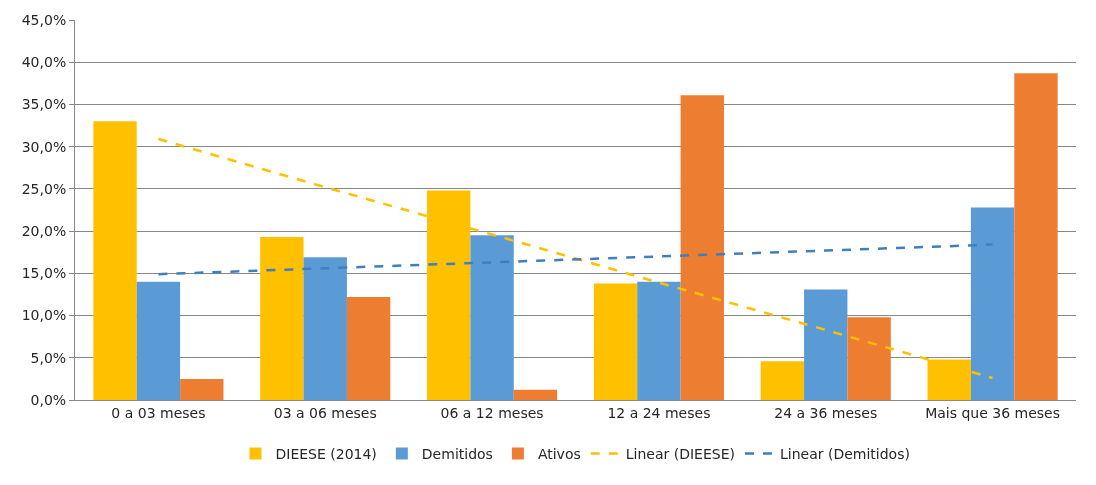 Image resolution: width=1096 pixels, height=485 pixels. What do you see at coordinates (44, 104) in the screenshot?
I see `y-tick-label: 35,0%` at bounding box center [44, 104].